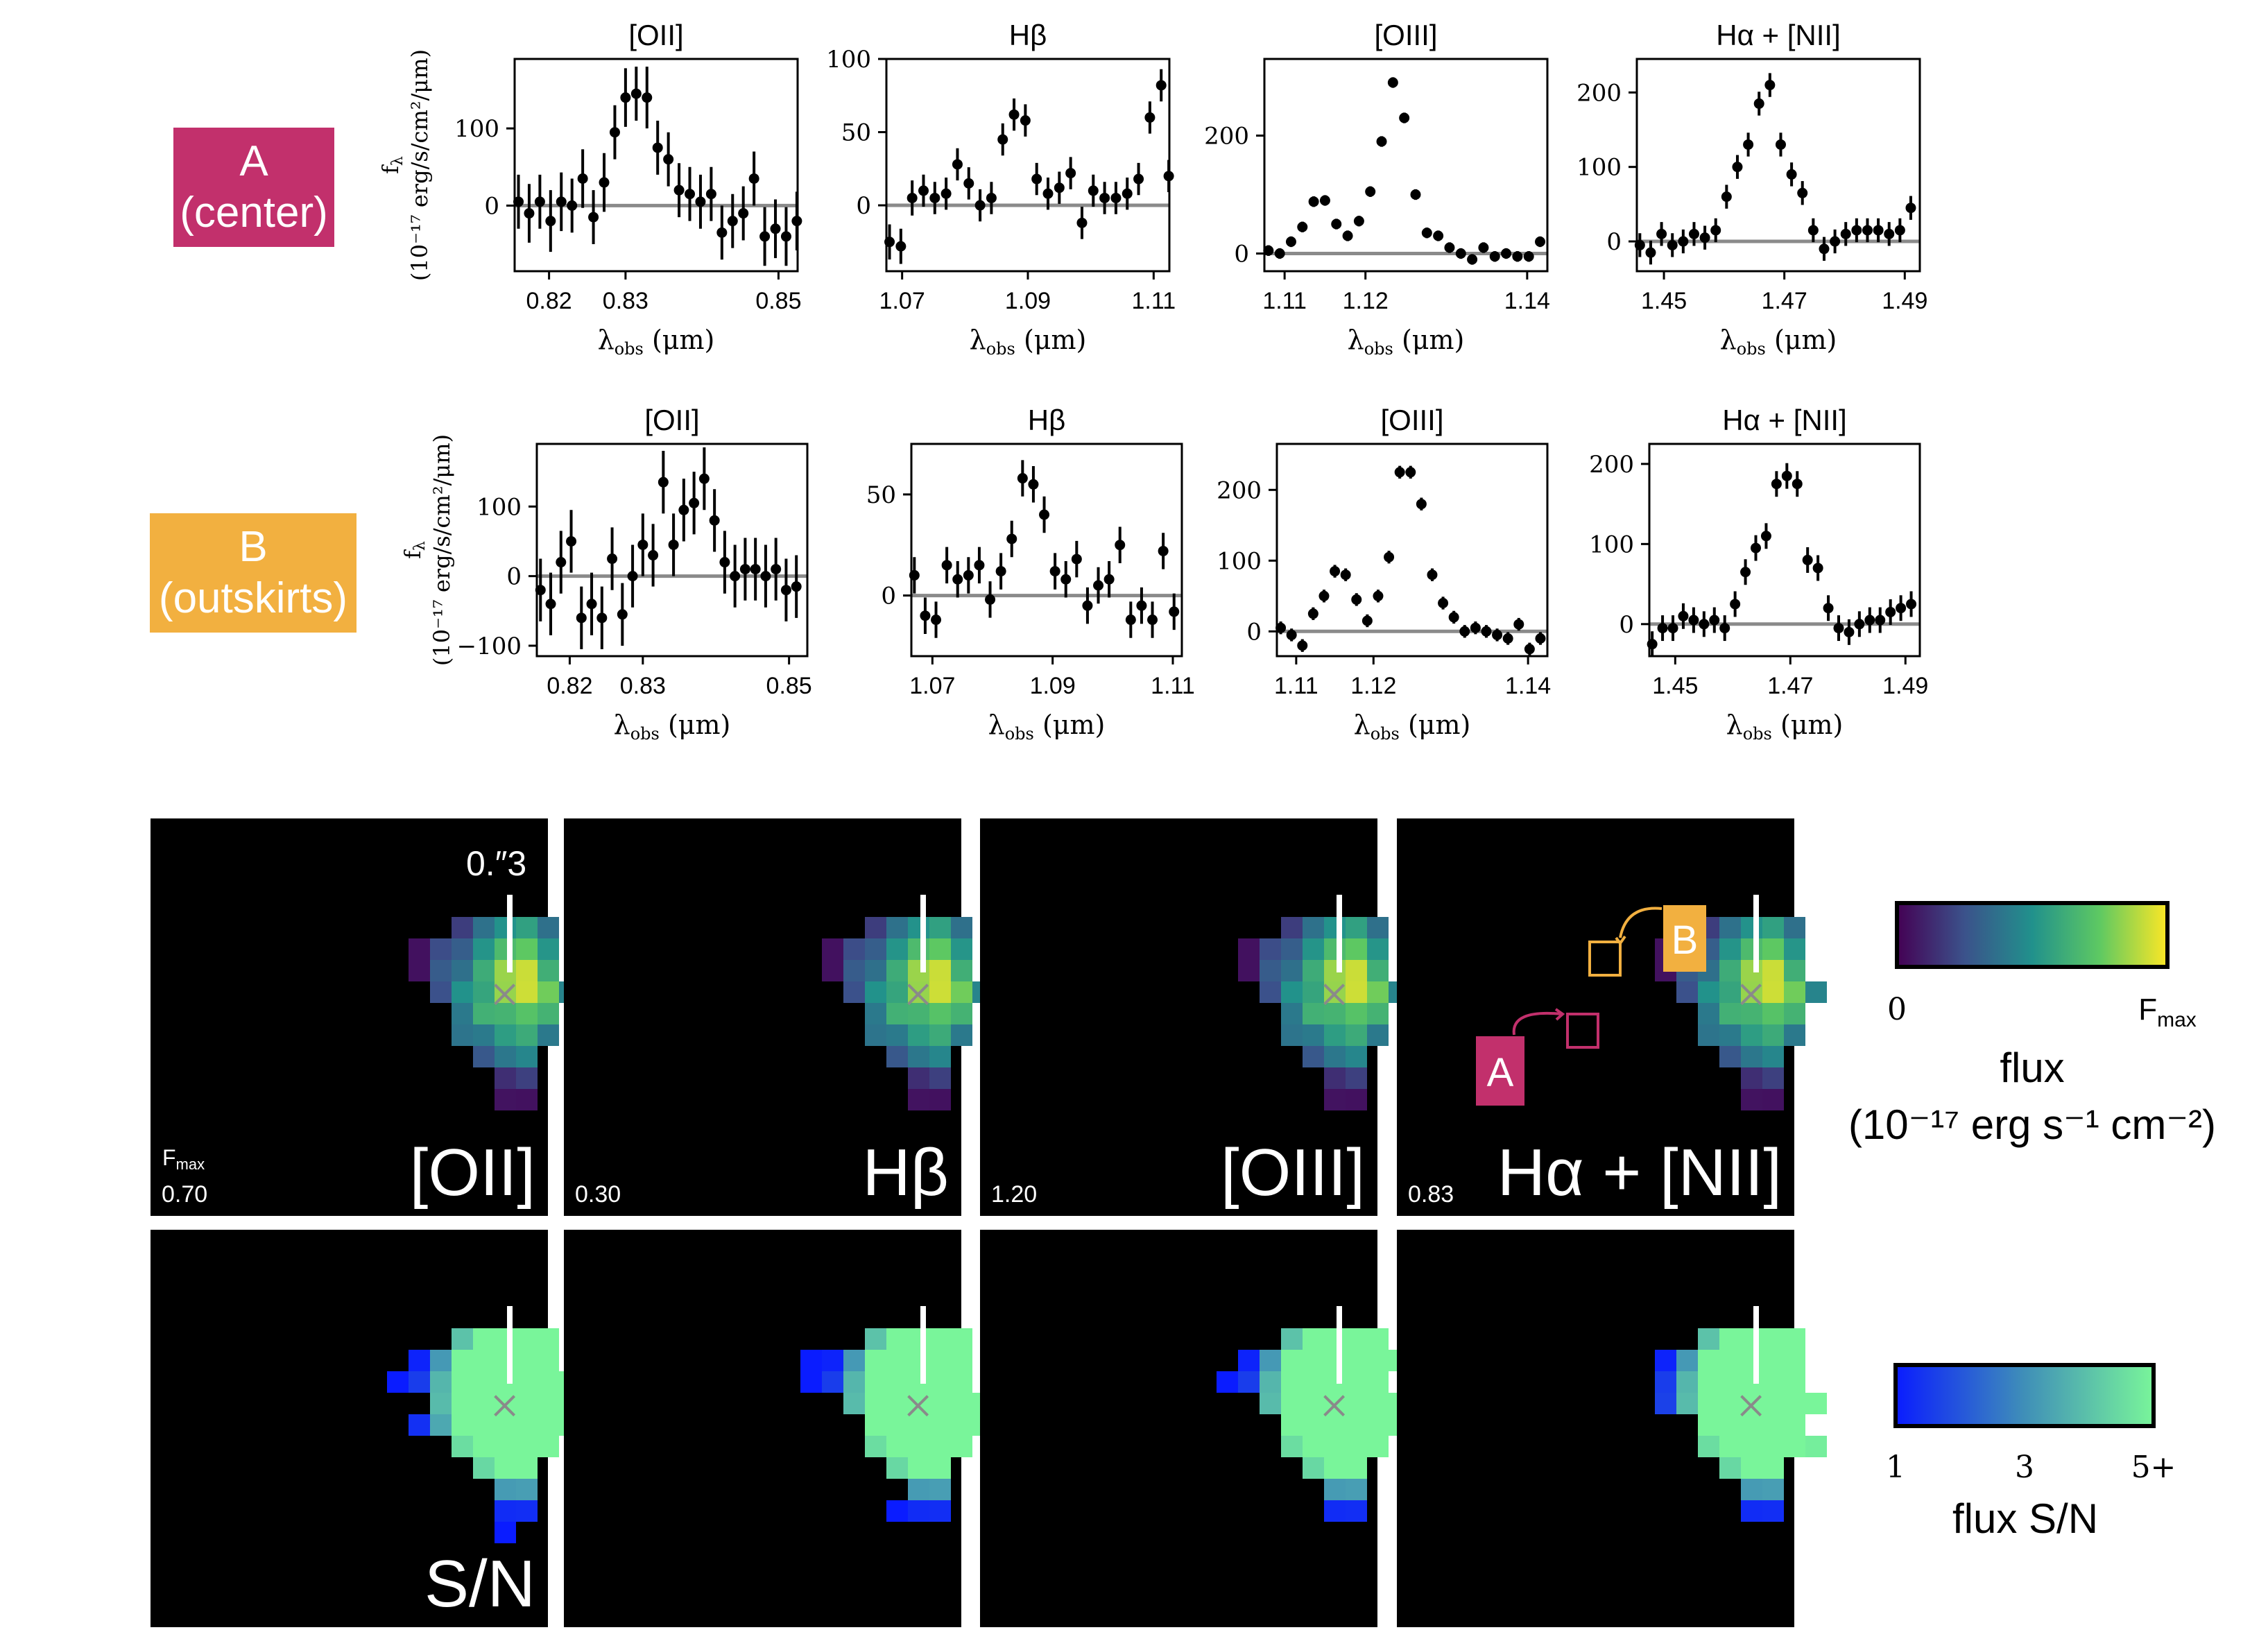 The width and height of the screenshot is (2268, 1648). I want to click on region-b-box, so click(1605, 959).